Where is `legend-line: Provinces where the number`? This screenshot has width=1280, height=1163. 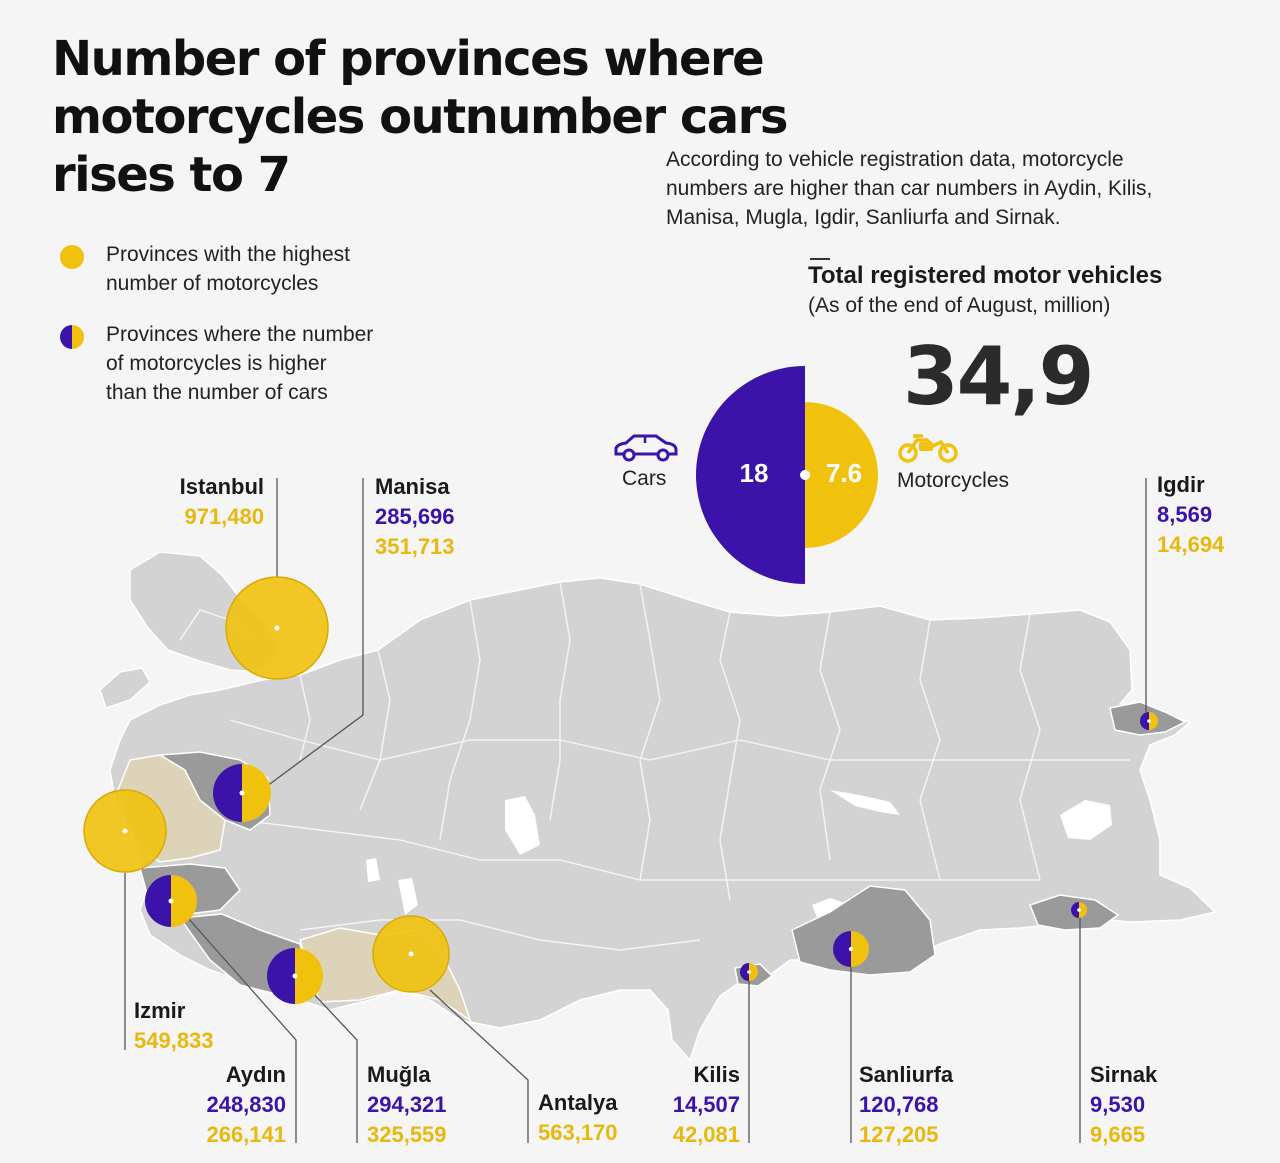 legend-line: Provinces where the number is located at coordinates (240, 334).